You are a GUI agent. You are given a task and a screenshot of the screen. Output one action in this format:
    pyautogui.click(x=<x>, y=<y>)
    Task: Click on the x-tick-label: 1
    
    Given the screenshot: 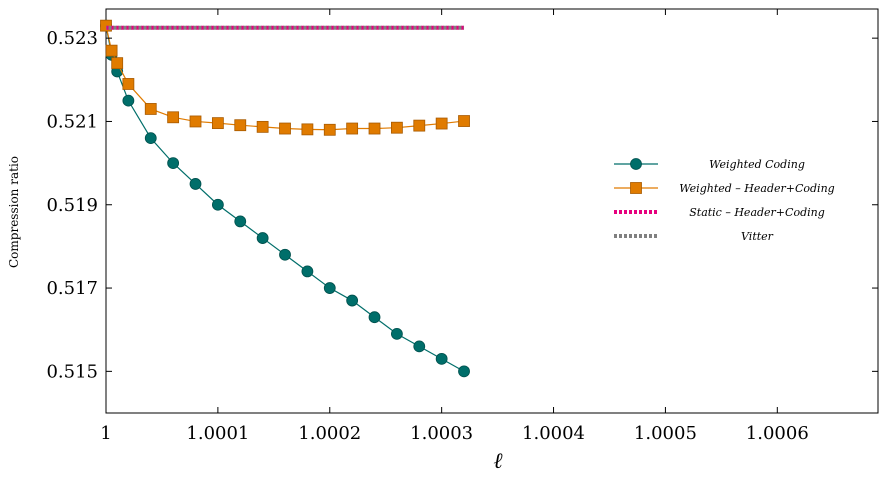 What is the action you would take?
    pyautogui.click(x=105, y=433)
    